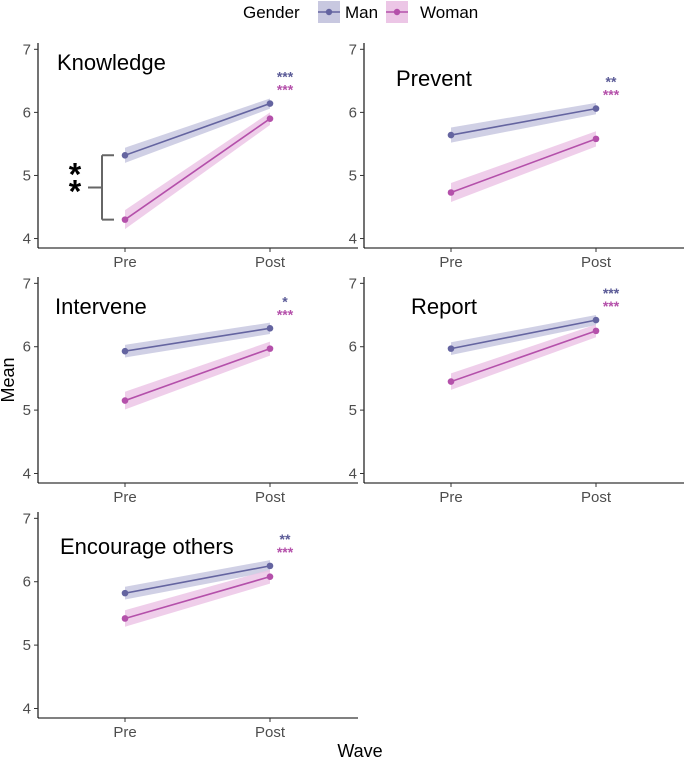 The width and height of the screenshot is (685, 760). What do you see at coordinates (434, 78) in the screenshot?
I see `panel-title: Prevent` at bounding box center [434, 78].